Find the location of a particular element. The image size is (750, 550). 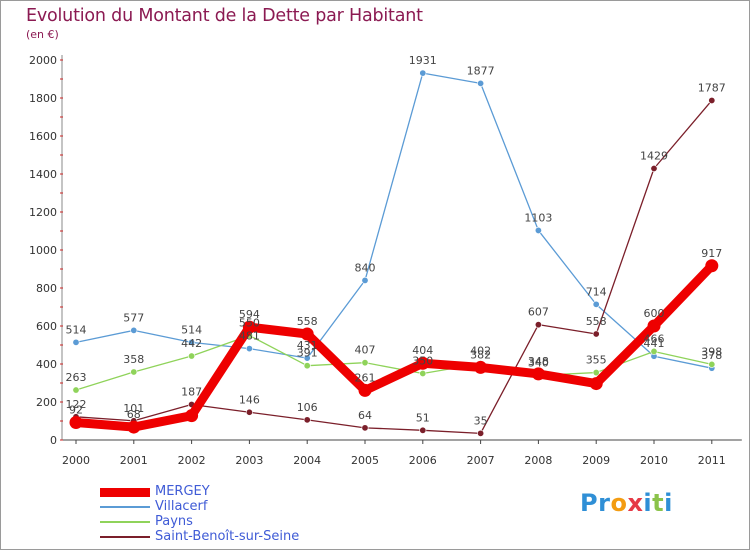

data-label: 442 is located at coordinates (191, 343).